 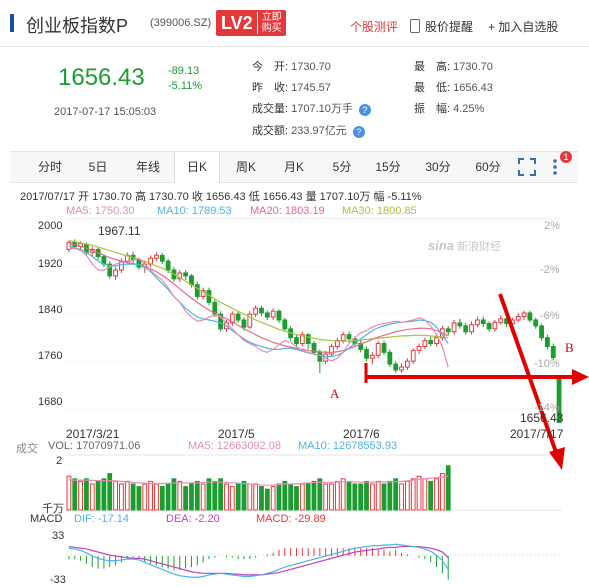 What do you see at coordinates (527, 167) in the screenshot?
I see `fullscreen-icon` at bounding box center [527, 167].